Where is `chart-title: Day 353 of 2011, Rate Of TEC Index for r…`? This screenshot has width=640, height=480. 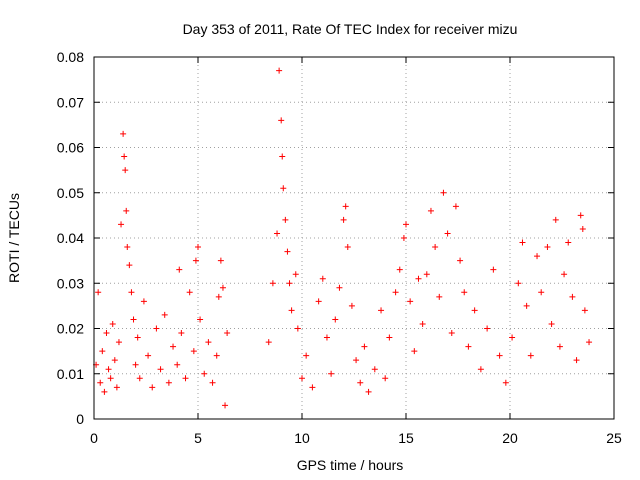 chart-title: Day 353 of 2011, Rate Of TEC Index for r… is located at coordinates (350, 29).